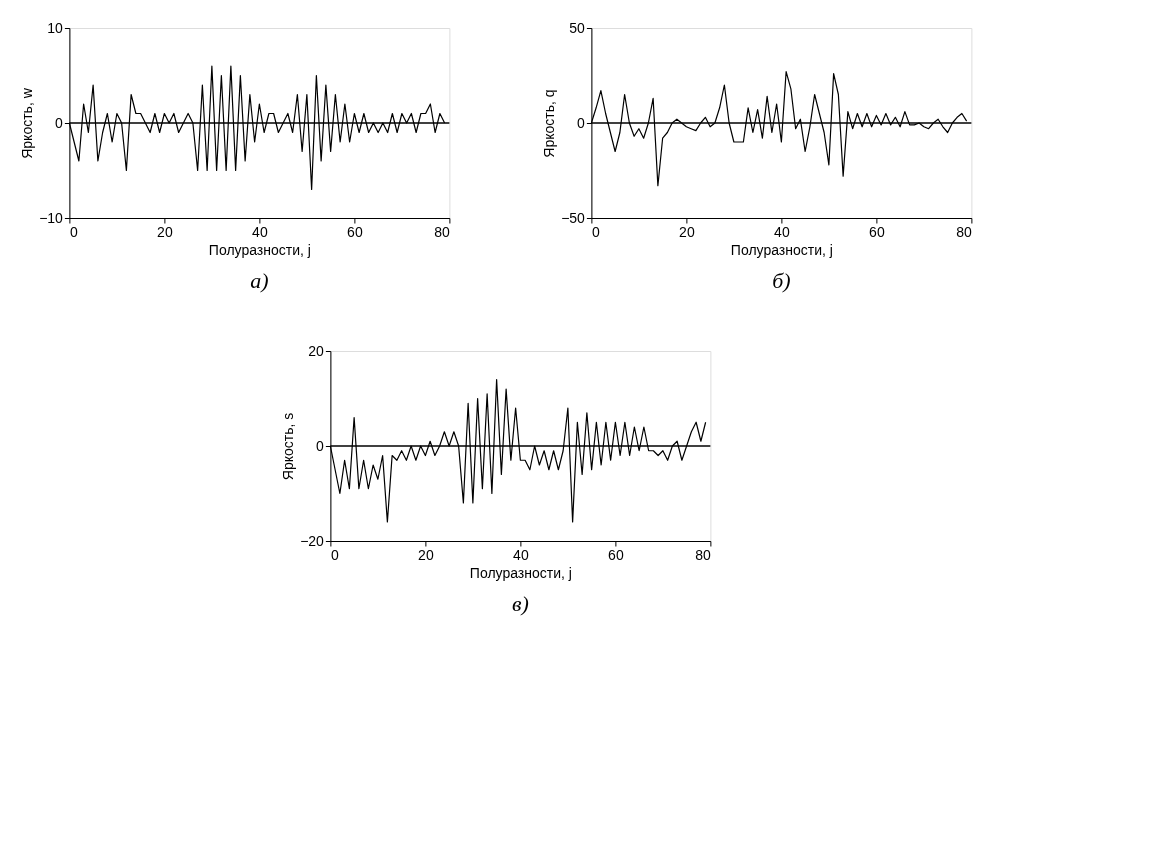 The image size is (1158, 866). Describe the element at coordinates (573, 217) in the screenshot. I see `y-tick-label: −50` at that location.